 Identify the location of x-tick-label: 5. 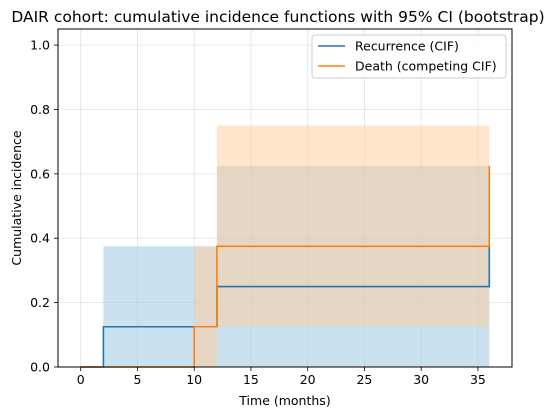
(137, 379).